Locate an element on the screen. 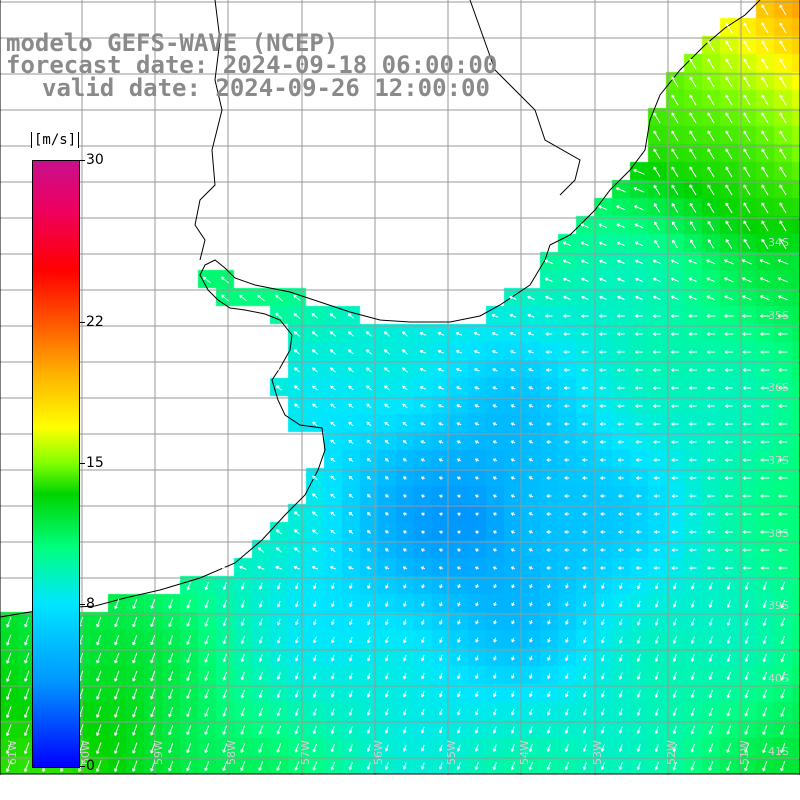 This screenshot has height=800, width=800. longitude-label: 52W is located at coordinates (671, 752).